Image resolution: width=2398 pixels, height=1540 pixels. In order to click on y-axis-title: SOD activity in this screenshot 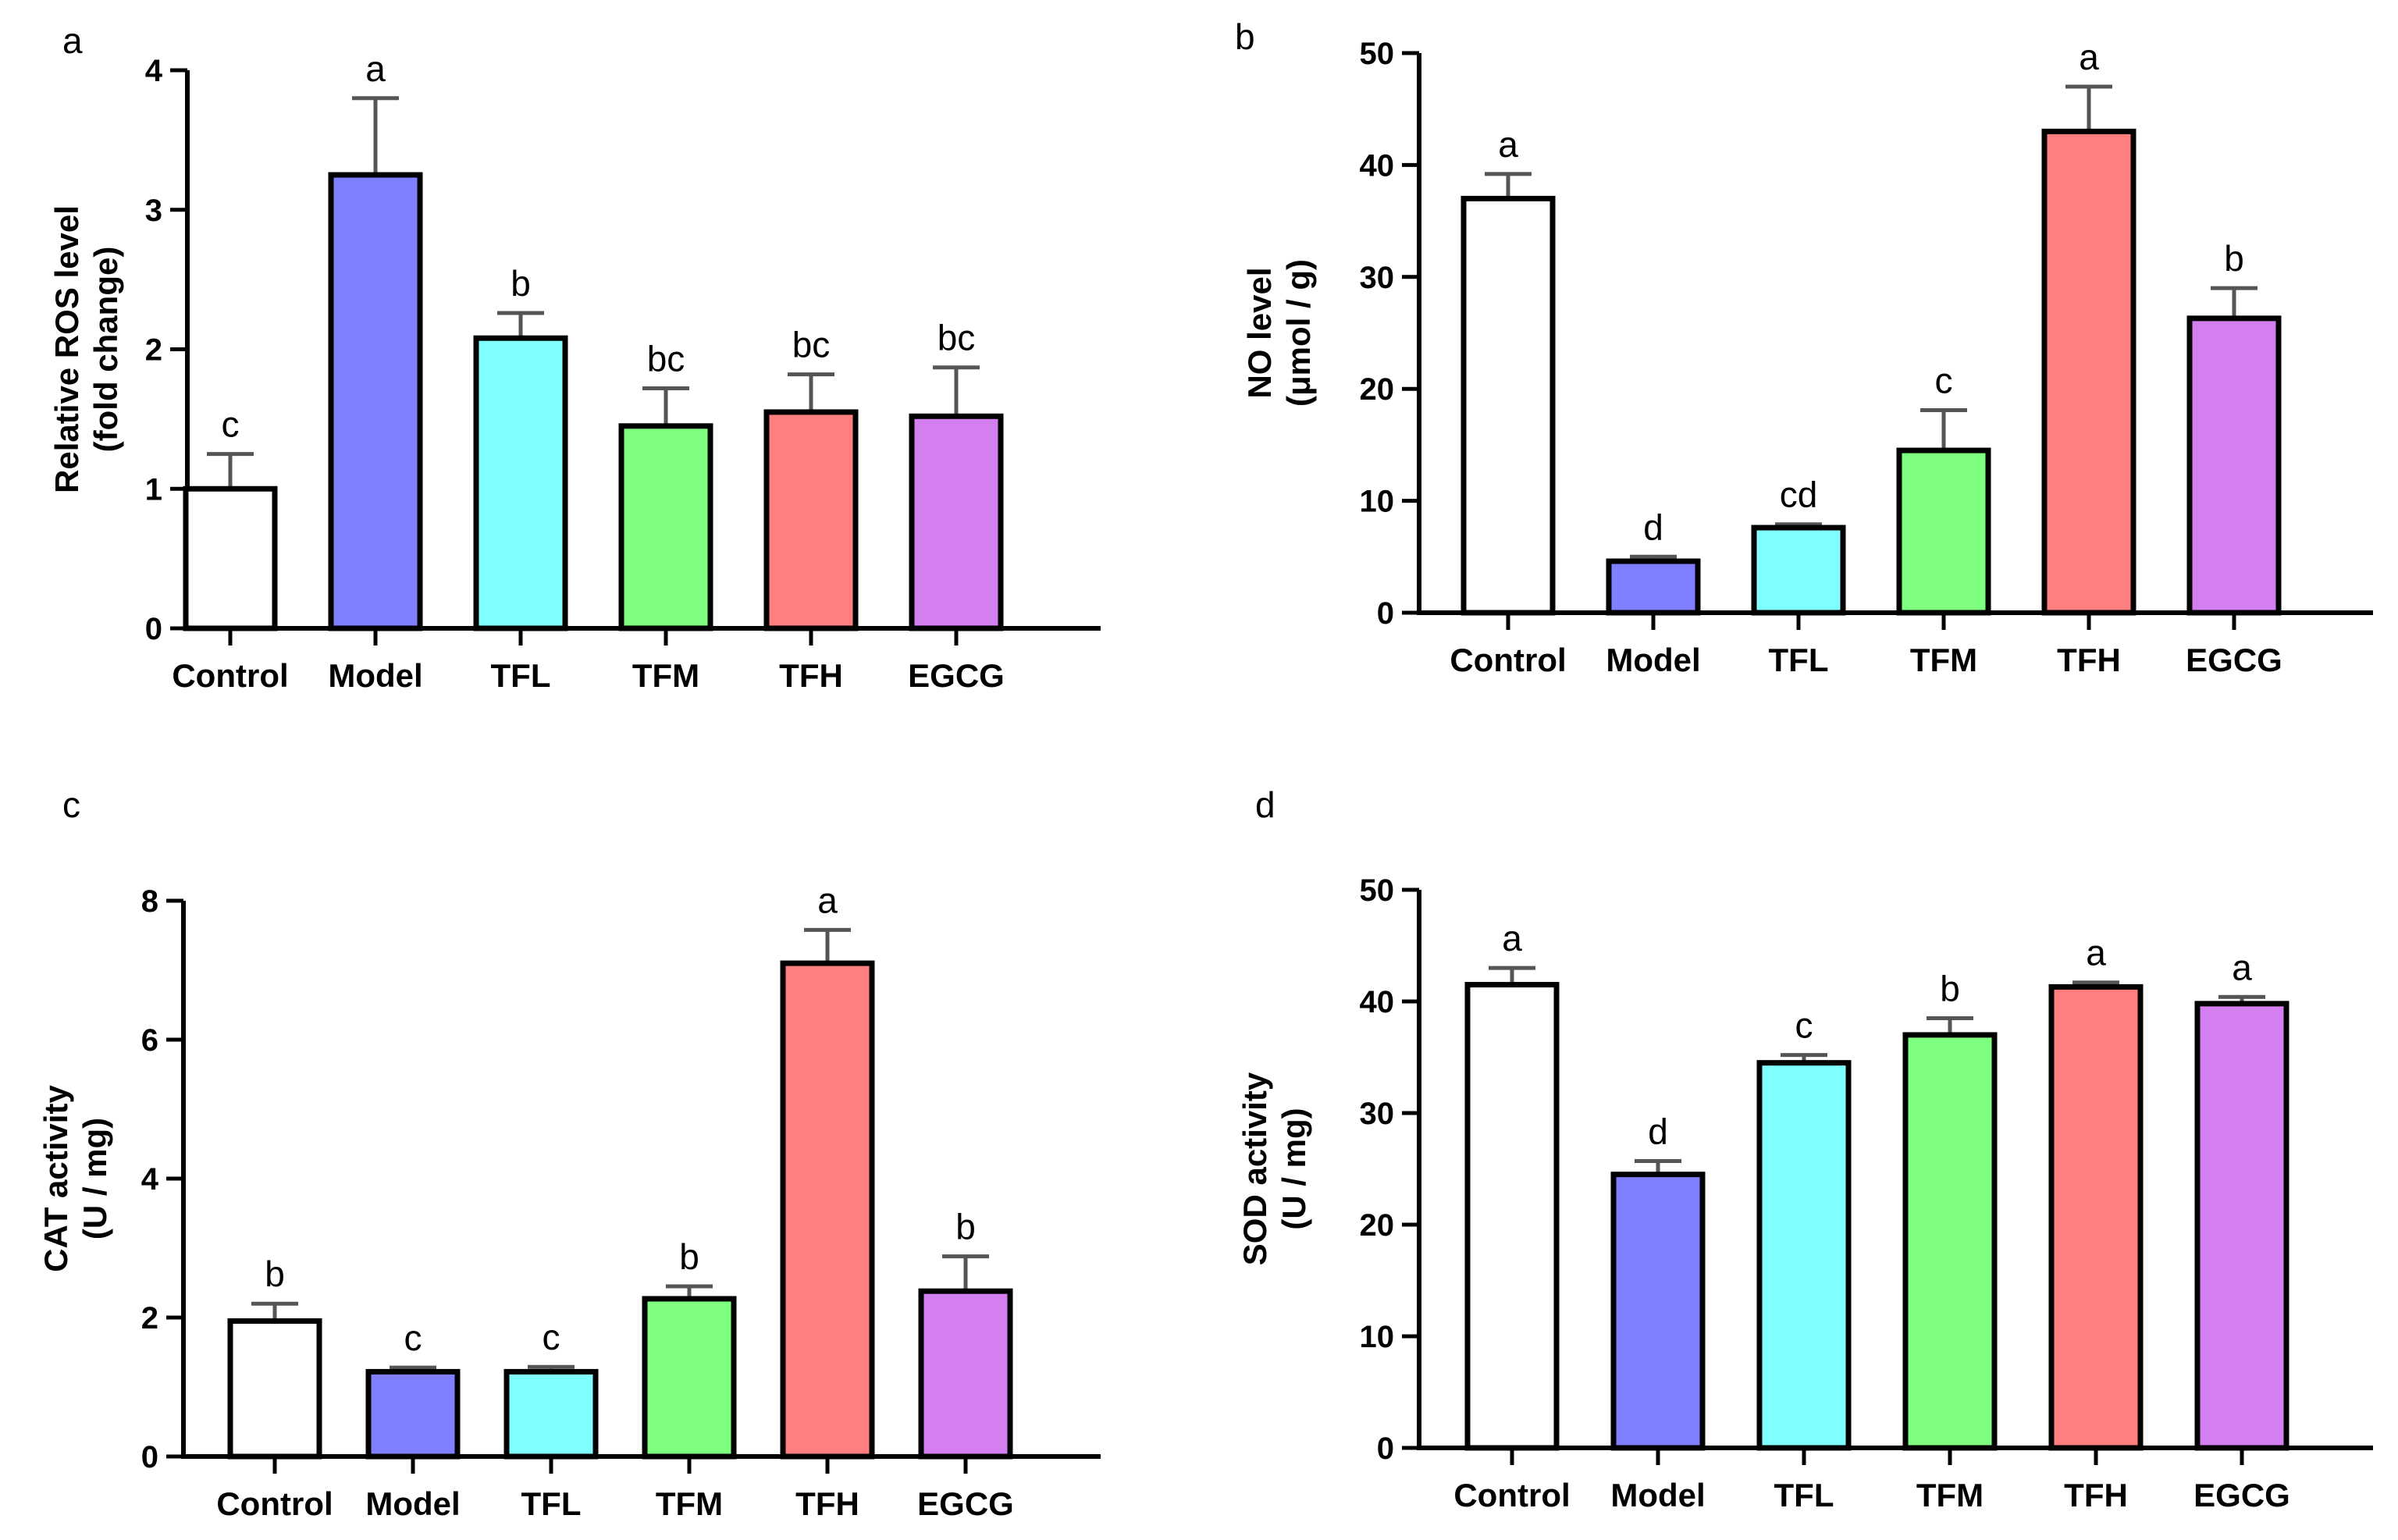, I will do `click(1254, 1168)`.